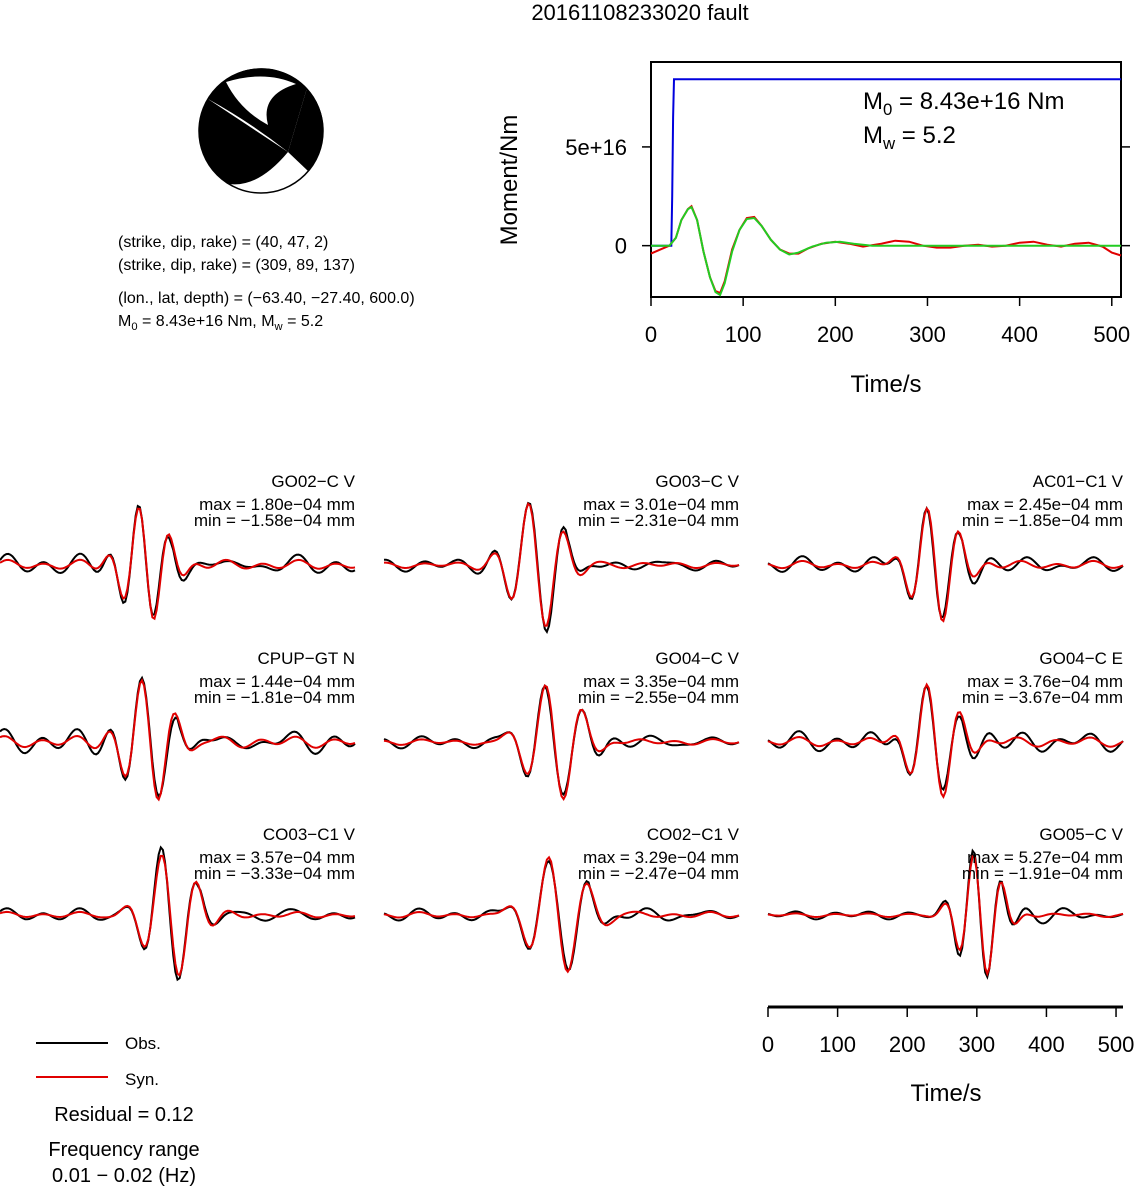  Describe the element at coordinates (509, 180) in the screenshot. I see `moment-y-axis-label: Moment/Nm` at that location.